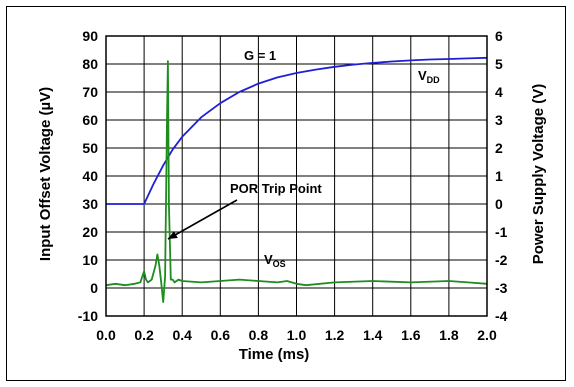 Image resolution: width=574 pixels, height=387 pixels. What do you see at coordinates (279, 264) in the screenshot?
I see `vos-label-sub: OS` at bounding box center [279, 264].